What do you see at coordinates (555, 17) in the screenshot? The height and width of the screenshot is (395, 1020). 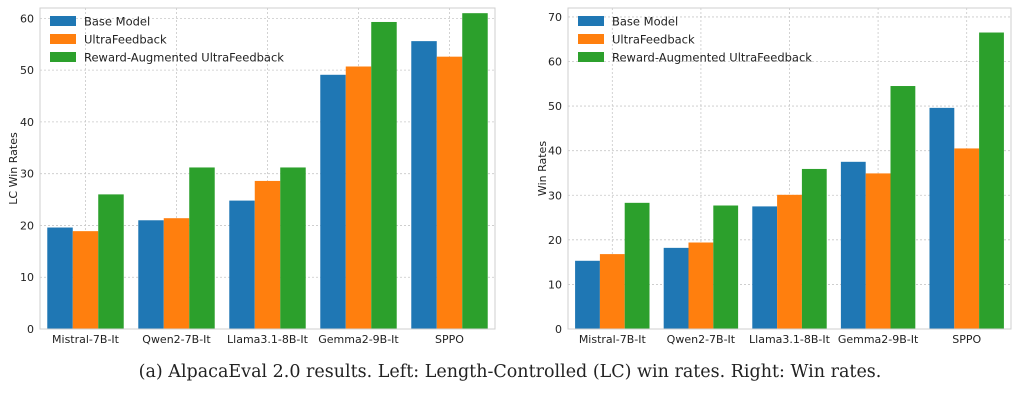 I see `y-tick-label: 70` at bounding box center [555, 17].